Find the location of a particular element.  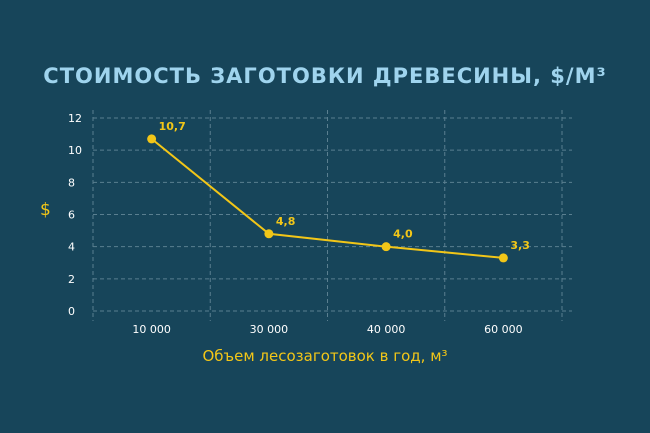

y-tick-label: 0 is located at coordinates (71, 311).